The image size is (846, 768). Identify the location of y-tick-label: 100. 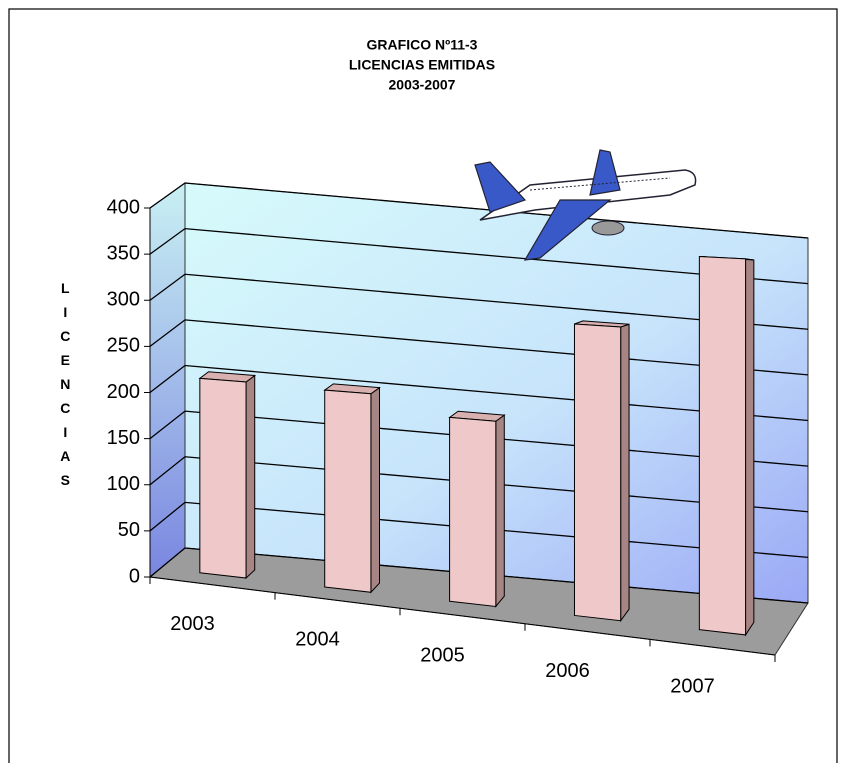
(123, 484).